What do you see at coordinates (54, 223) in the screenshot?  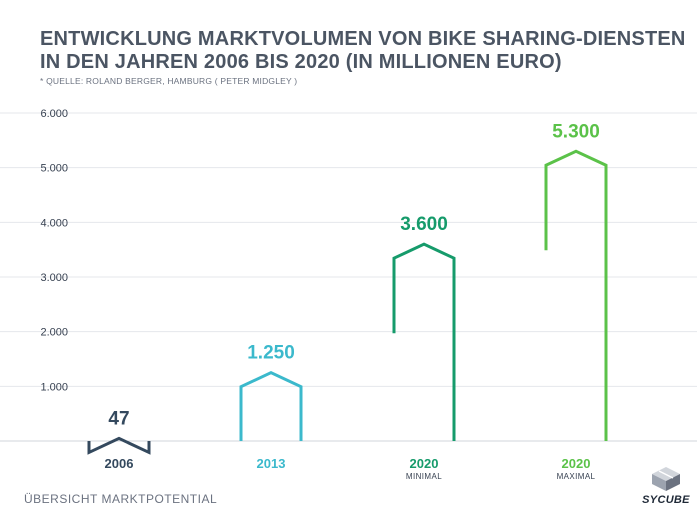 I see `y-tick-label: 4.000` at bounding box center [54, 223].